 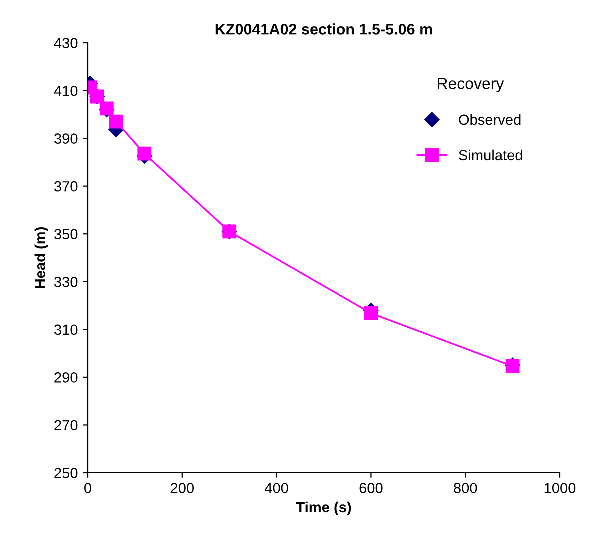 What do you see at coordinates (490, 120) in the screenshot?
I see `legend-label: Observed` at bounding box center [490, 120].